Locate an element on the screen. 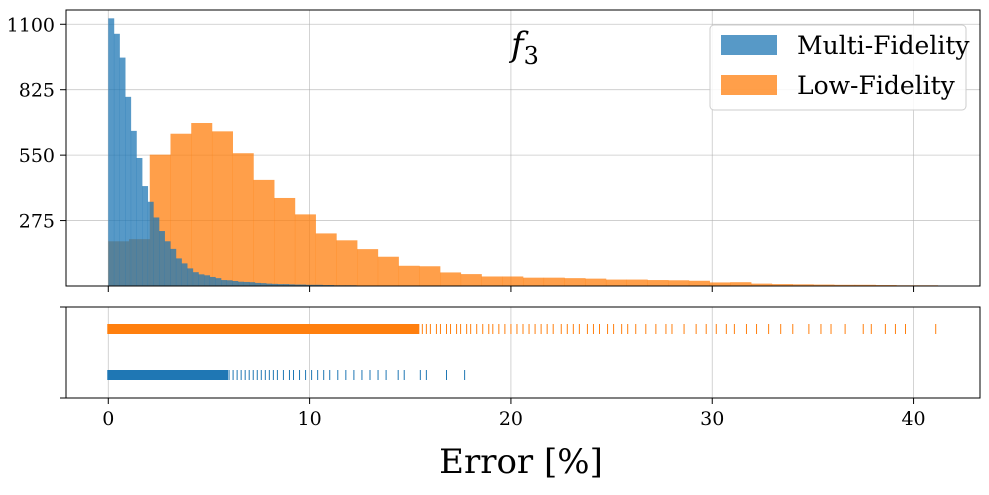 The image size is (989, 495). histogram-x-ticks is located at coordinates (510, 289).